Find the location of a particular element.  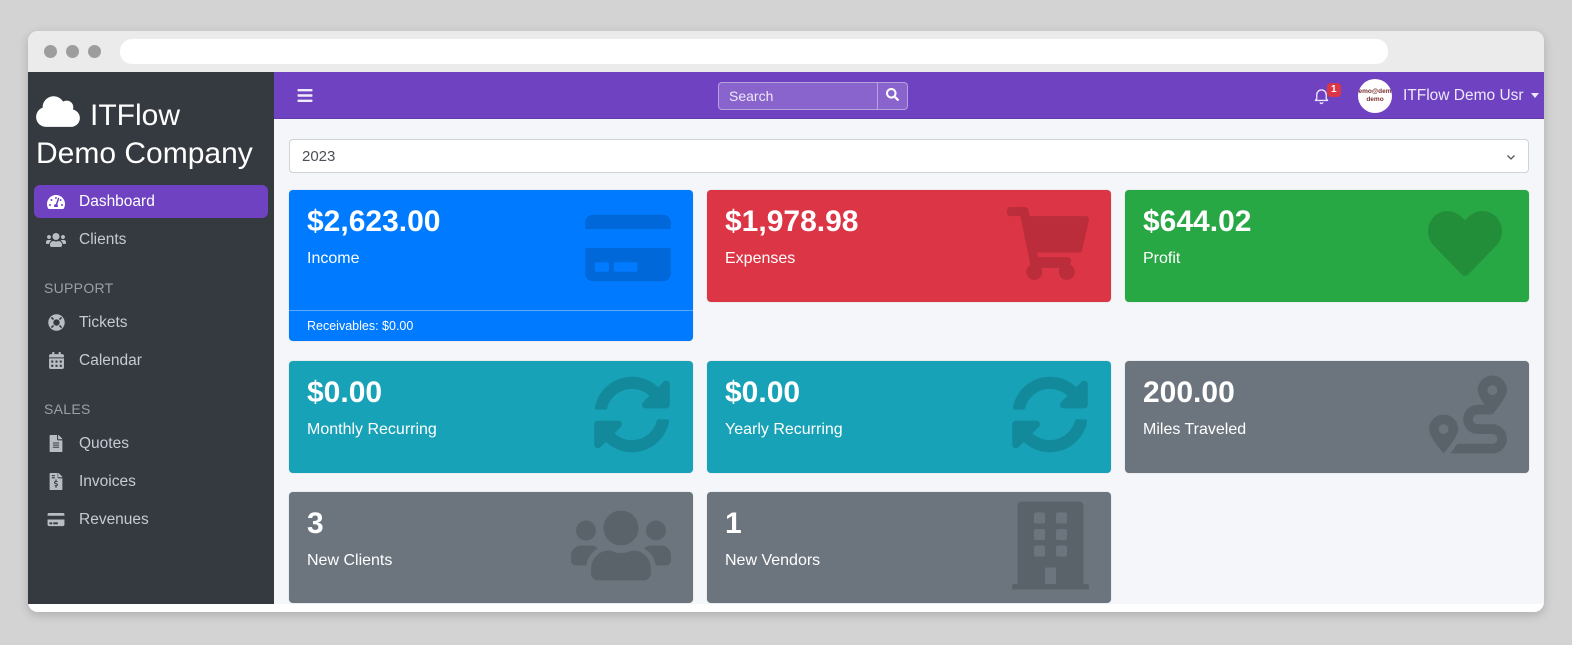

stat-label: New Vendors is located at coordinates (773, 560).